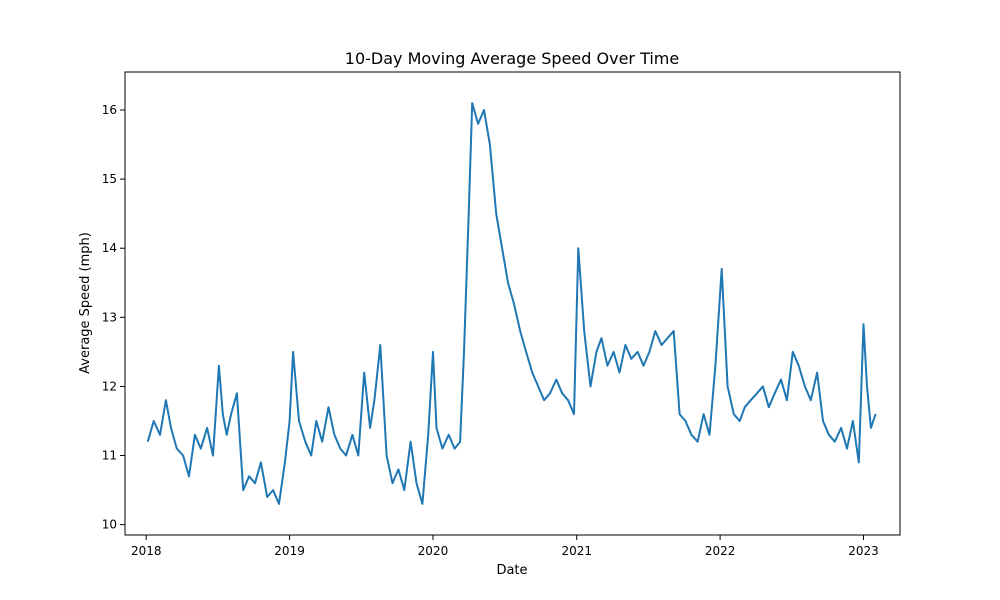  Describe the element at coordinates (109, 110) in the screenshot. I see `y-tick-label: 16` at that location.